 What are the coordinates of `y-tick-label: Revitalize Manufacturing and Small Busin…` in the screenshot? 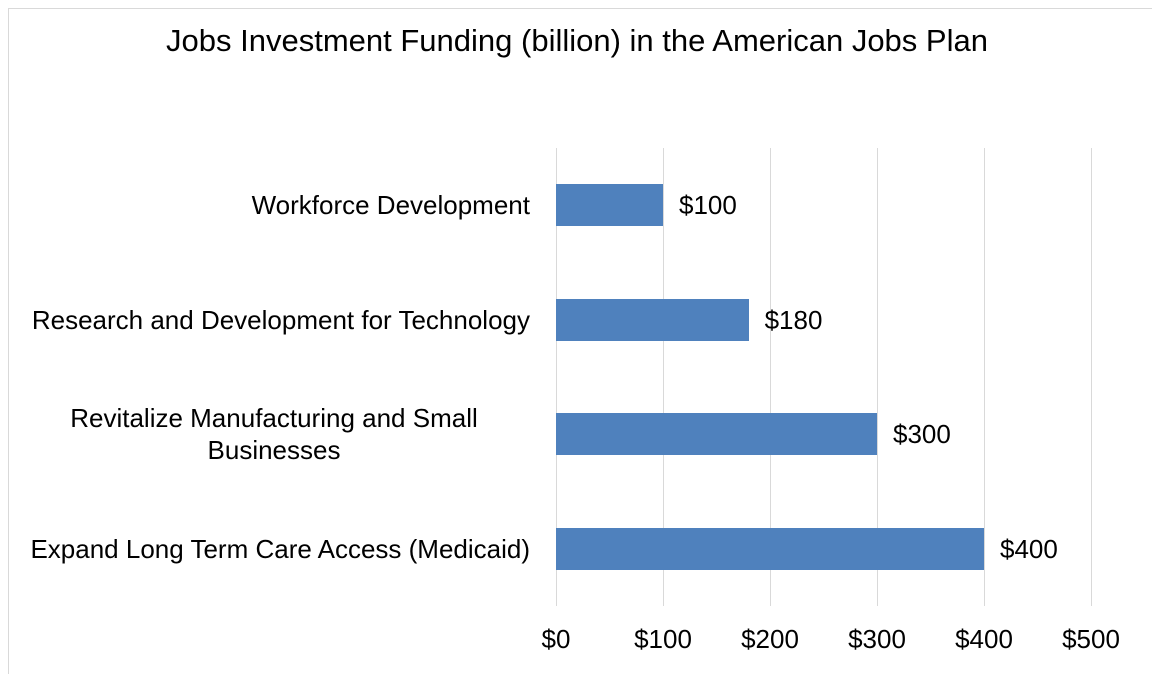 It's located at (274, 434).